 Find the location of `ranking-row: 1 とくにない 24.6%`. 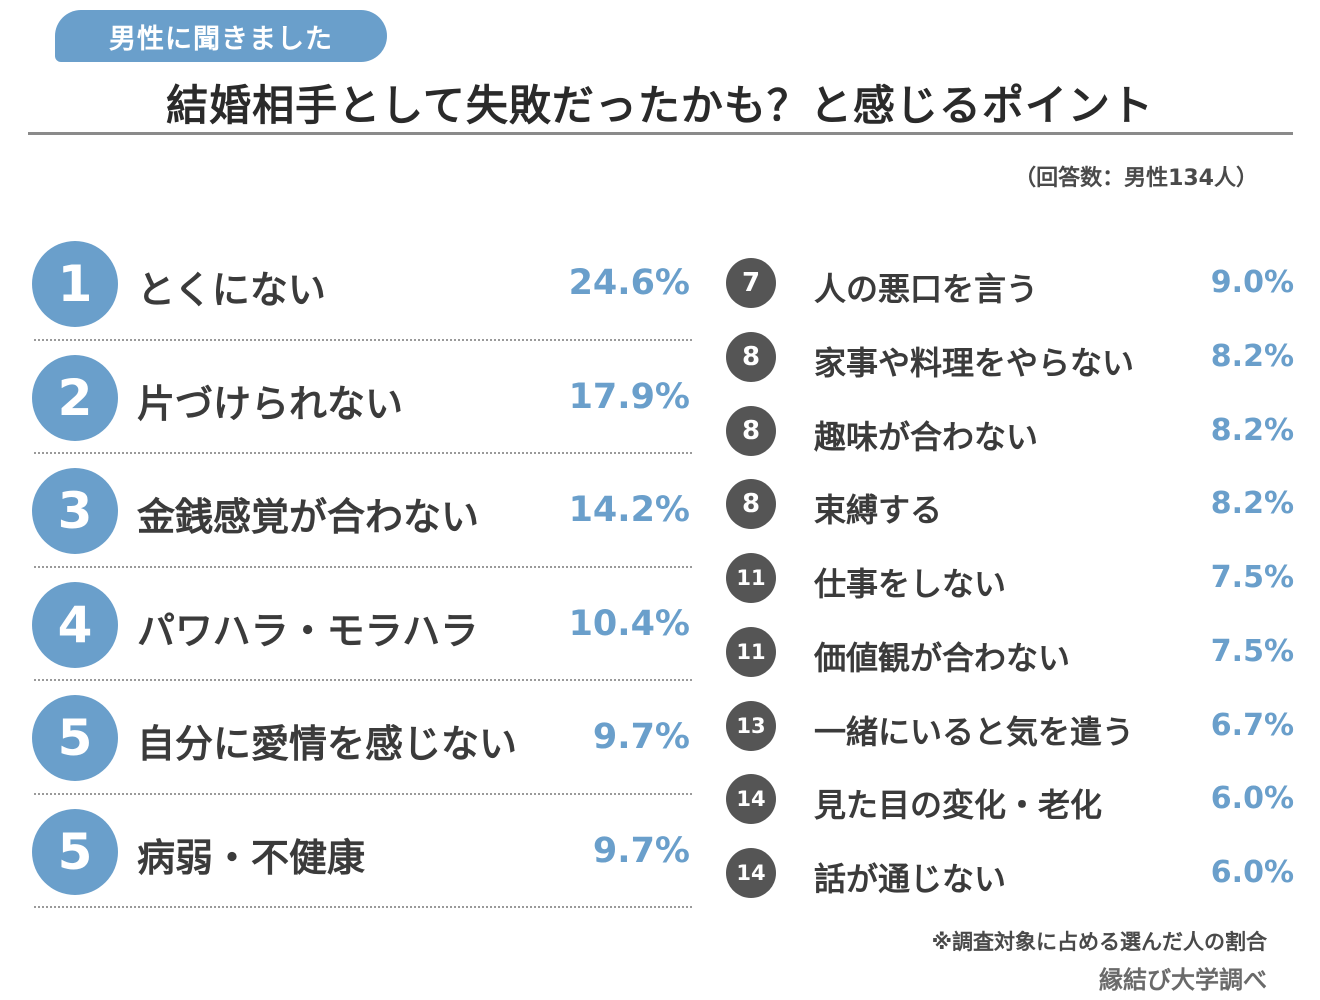

ranking-row: 1 とくにない 24.6% is located at coordinates (361, 284).